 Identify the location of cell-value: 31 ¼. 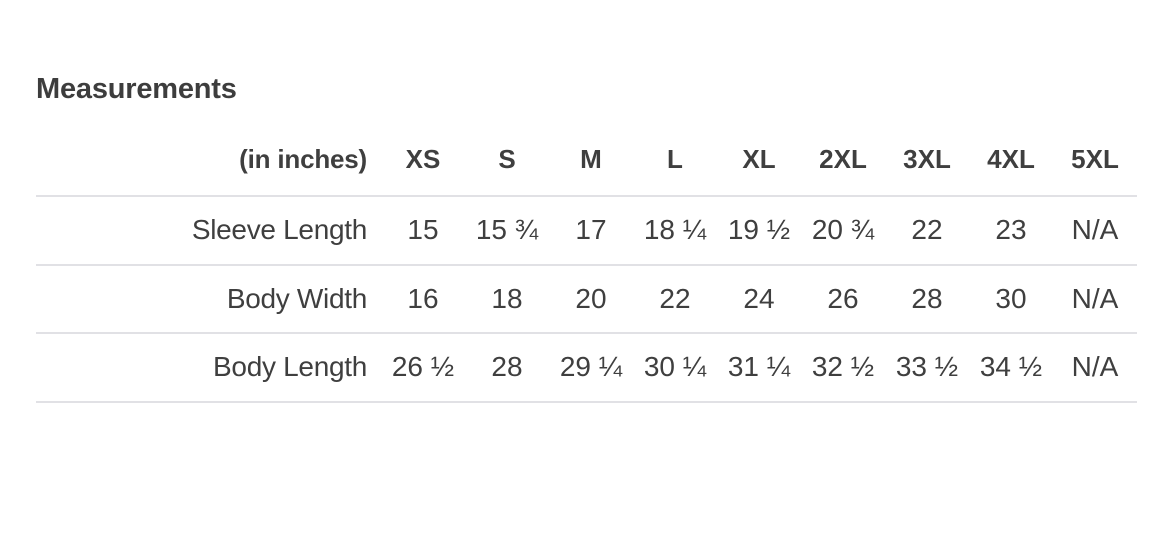
(759, 367).